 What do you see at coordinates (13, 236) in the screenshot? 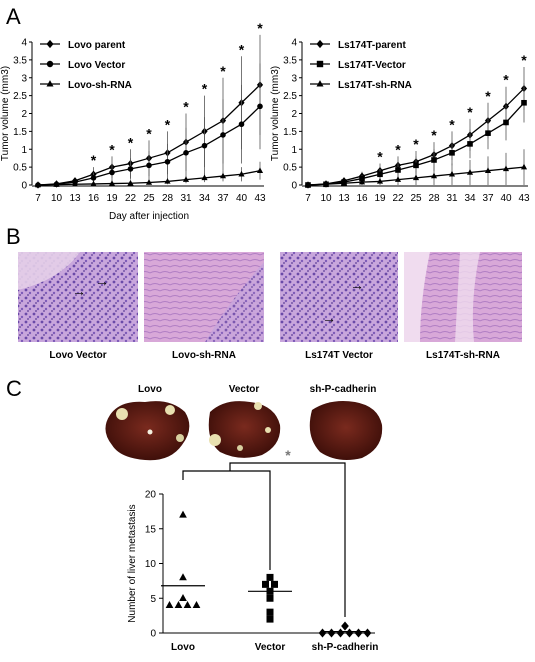
I see `panel-letter-b: B` at bounding box center [13, 236].